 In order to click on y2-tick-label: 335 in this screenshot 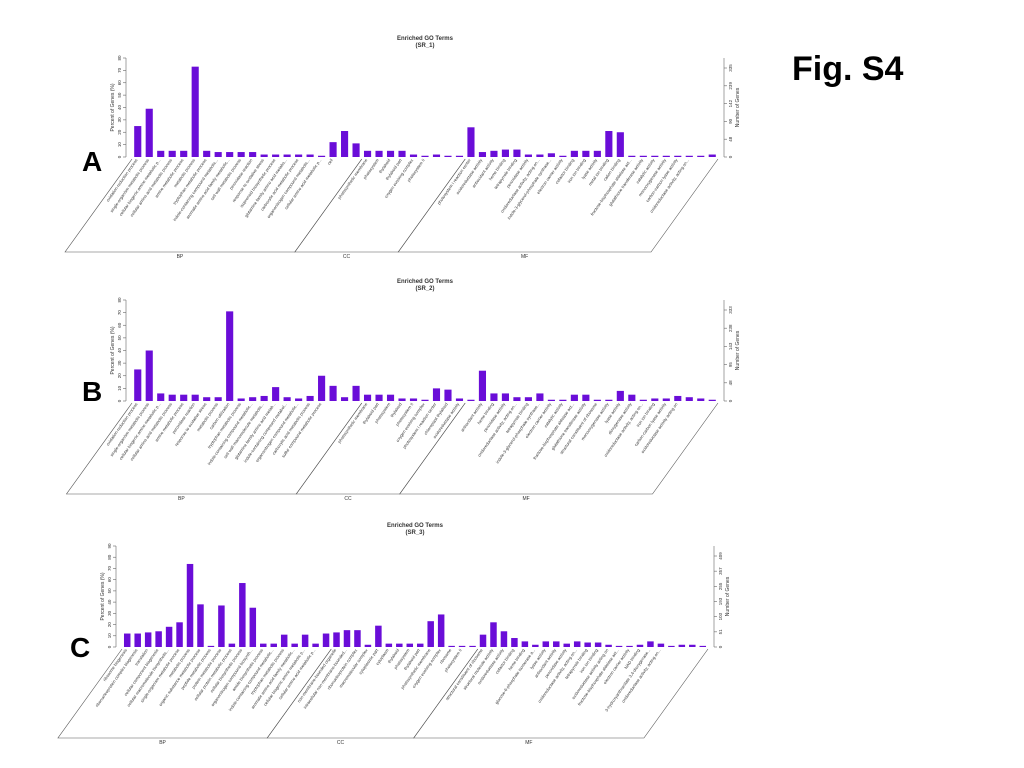, I will do `click(730, 68)`.